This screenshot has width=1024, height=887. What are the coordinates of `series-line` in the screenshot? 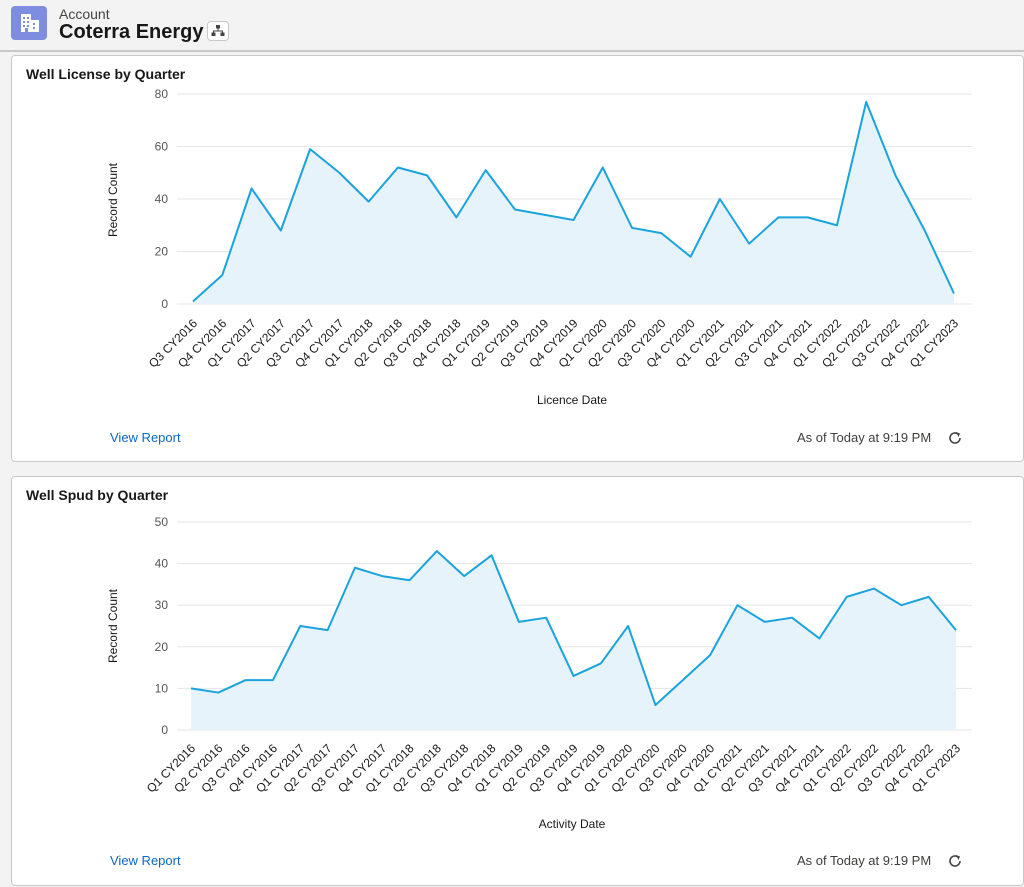 It's located at (573, 628).